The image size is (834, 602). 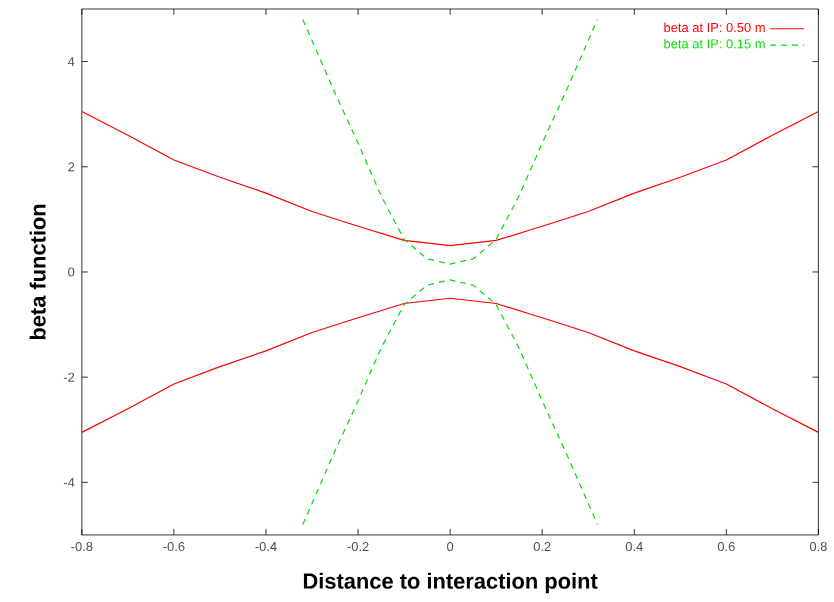 What do you see at coordinates (450, 582) in the screenshot?
I see `x-axis-title: Distance to interaction point` at bounding box center [450, 582].